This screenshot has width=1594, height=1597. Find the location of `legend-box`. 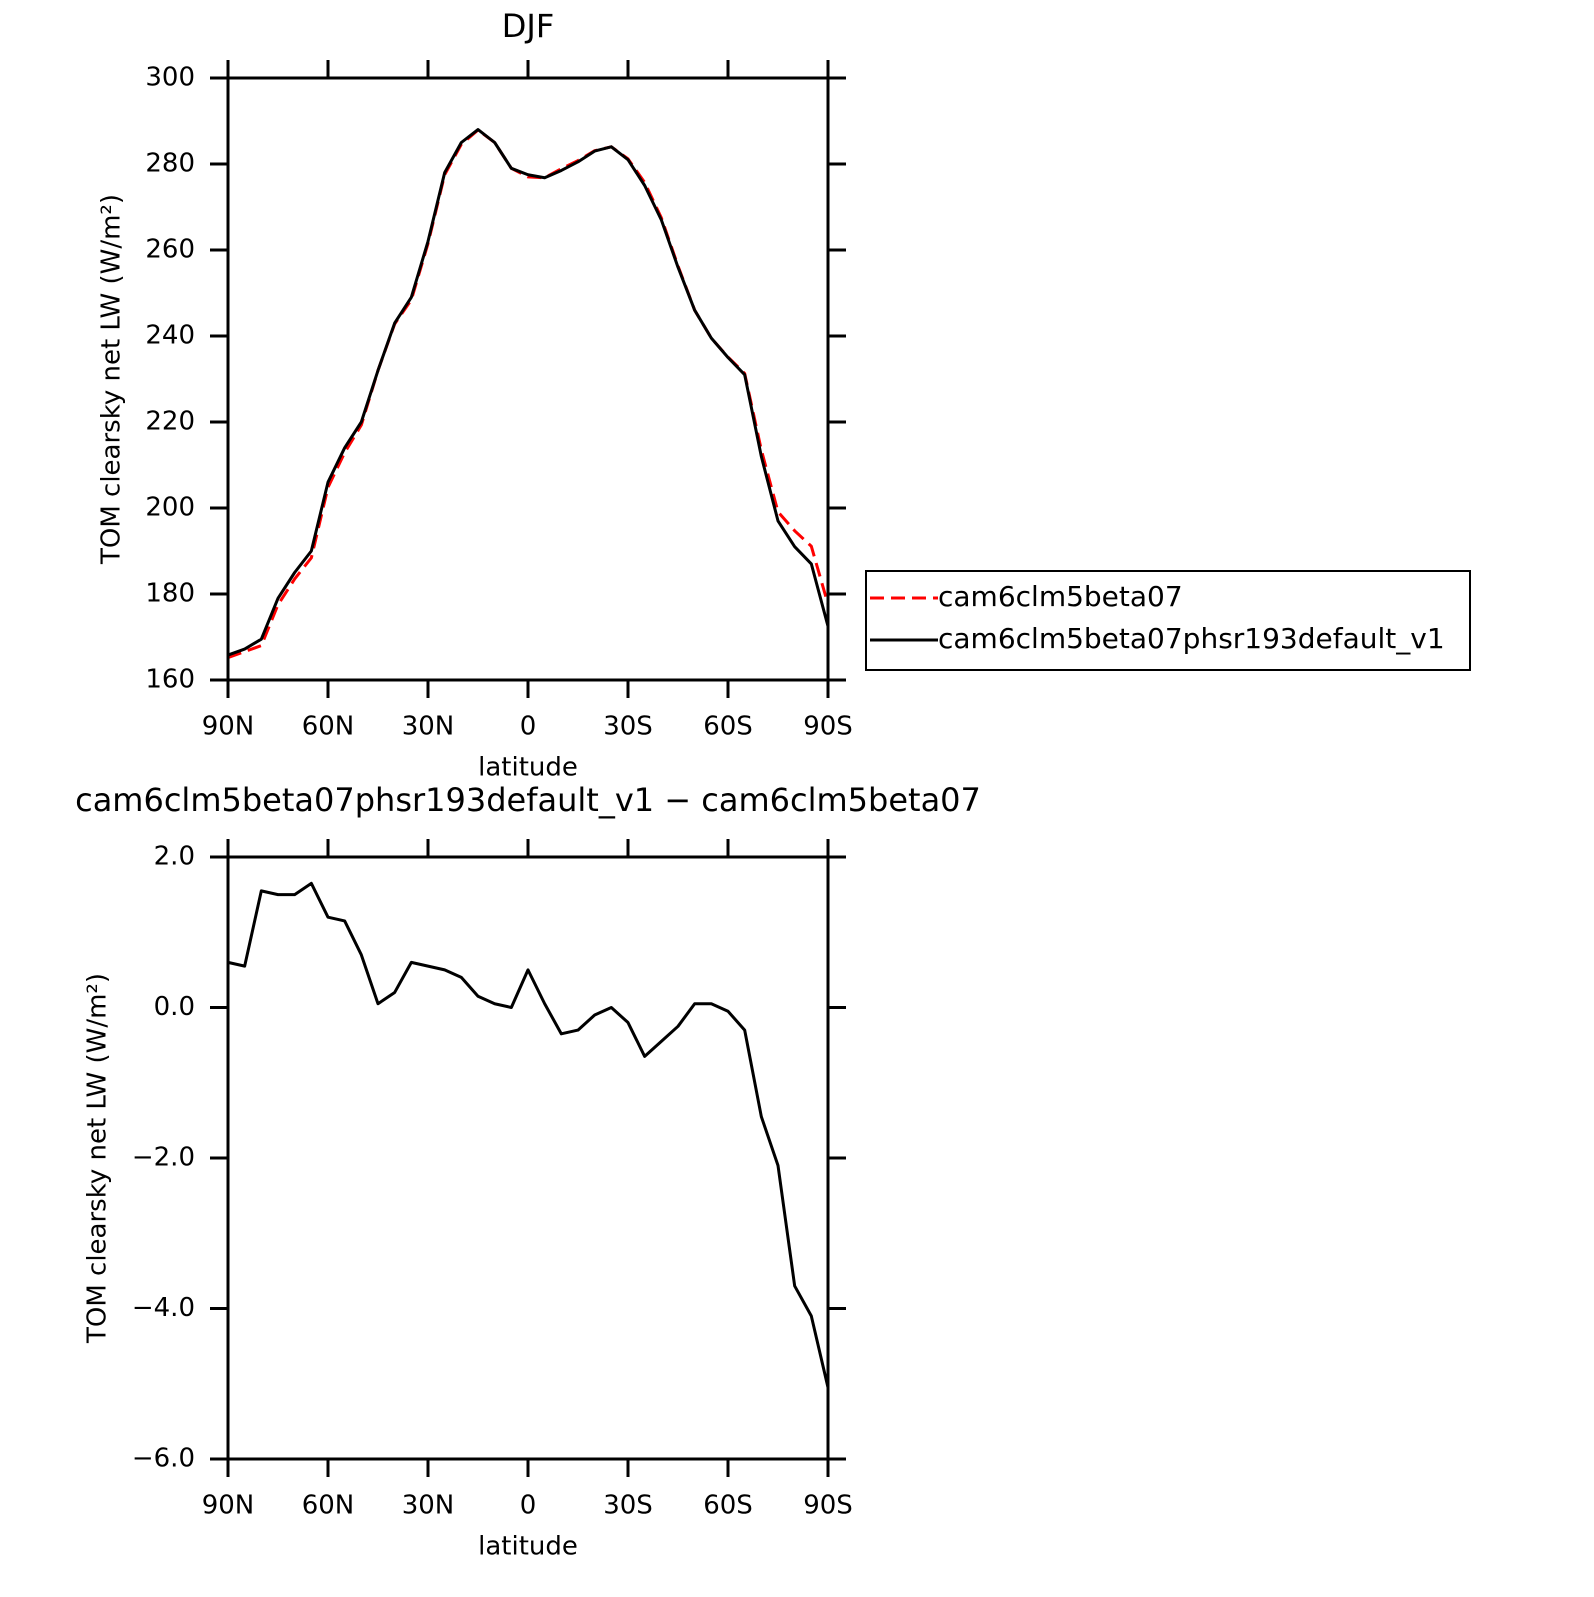

legend-box is located at coordinates (1168, 620).